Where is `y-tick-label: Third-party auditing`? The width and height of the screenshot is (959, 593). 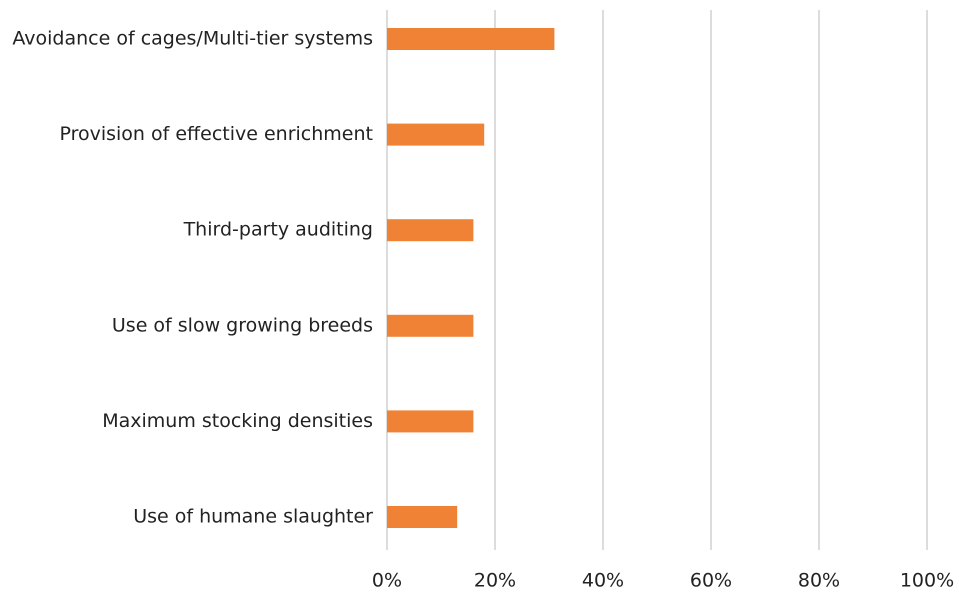
y-tick-label: Third-party auditing is located at coordinates (278, 230).